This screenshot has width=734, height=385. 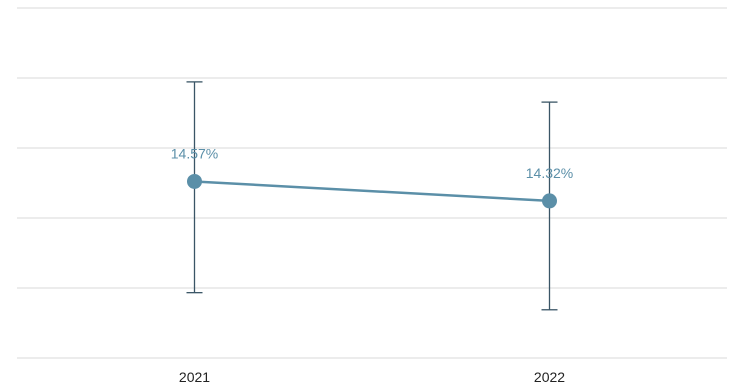 I want to click on data-points, so click(x=372, y=191).